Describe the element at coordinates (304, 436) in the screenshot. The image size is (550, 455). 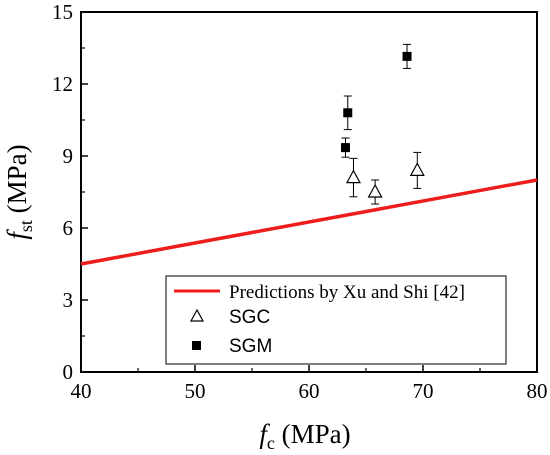
I see `x-axis-title: fc (MPa)` at that location.